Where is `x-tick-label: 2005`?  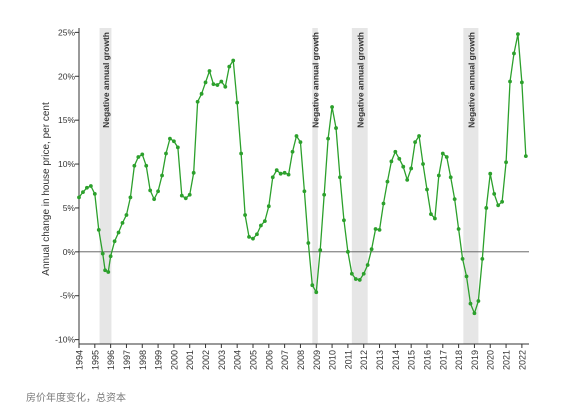
x-tick-label: 2005 is located at coordinates (253, 360).